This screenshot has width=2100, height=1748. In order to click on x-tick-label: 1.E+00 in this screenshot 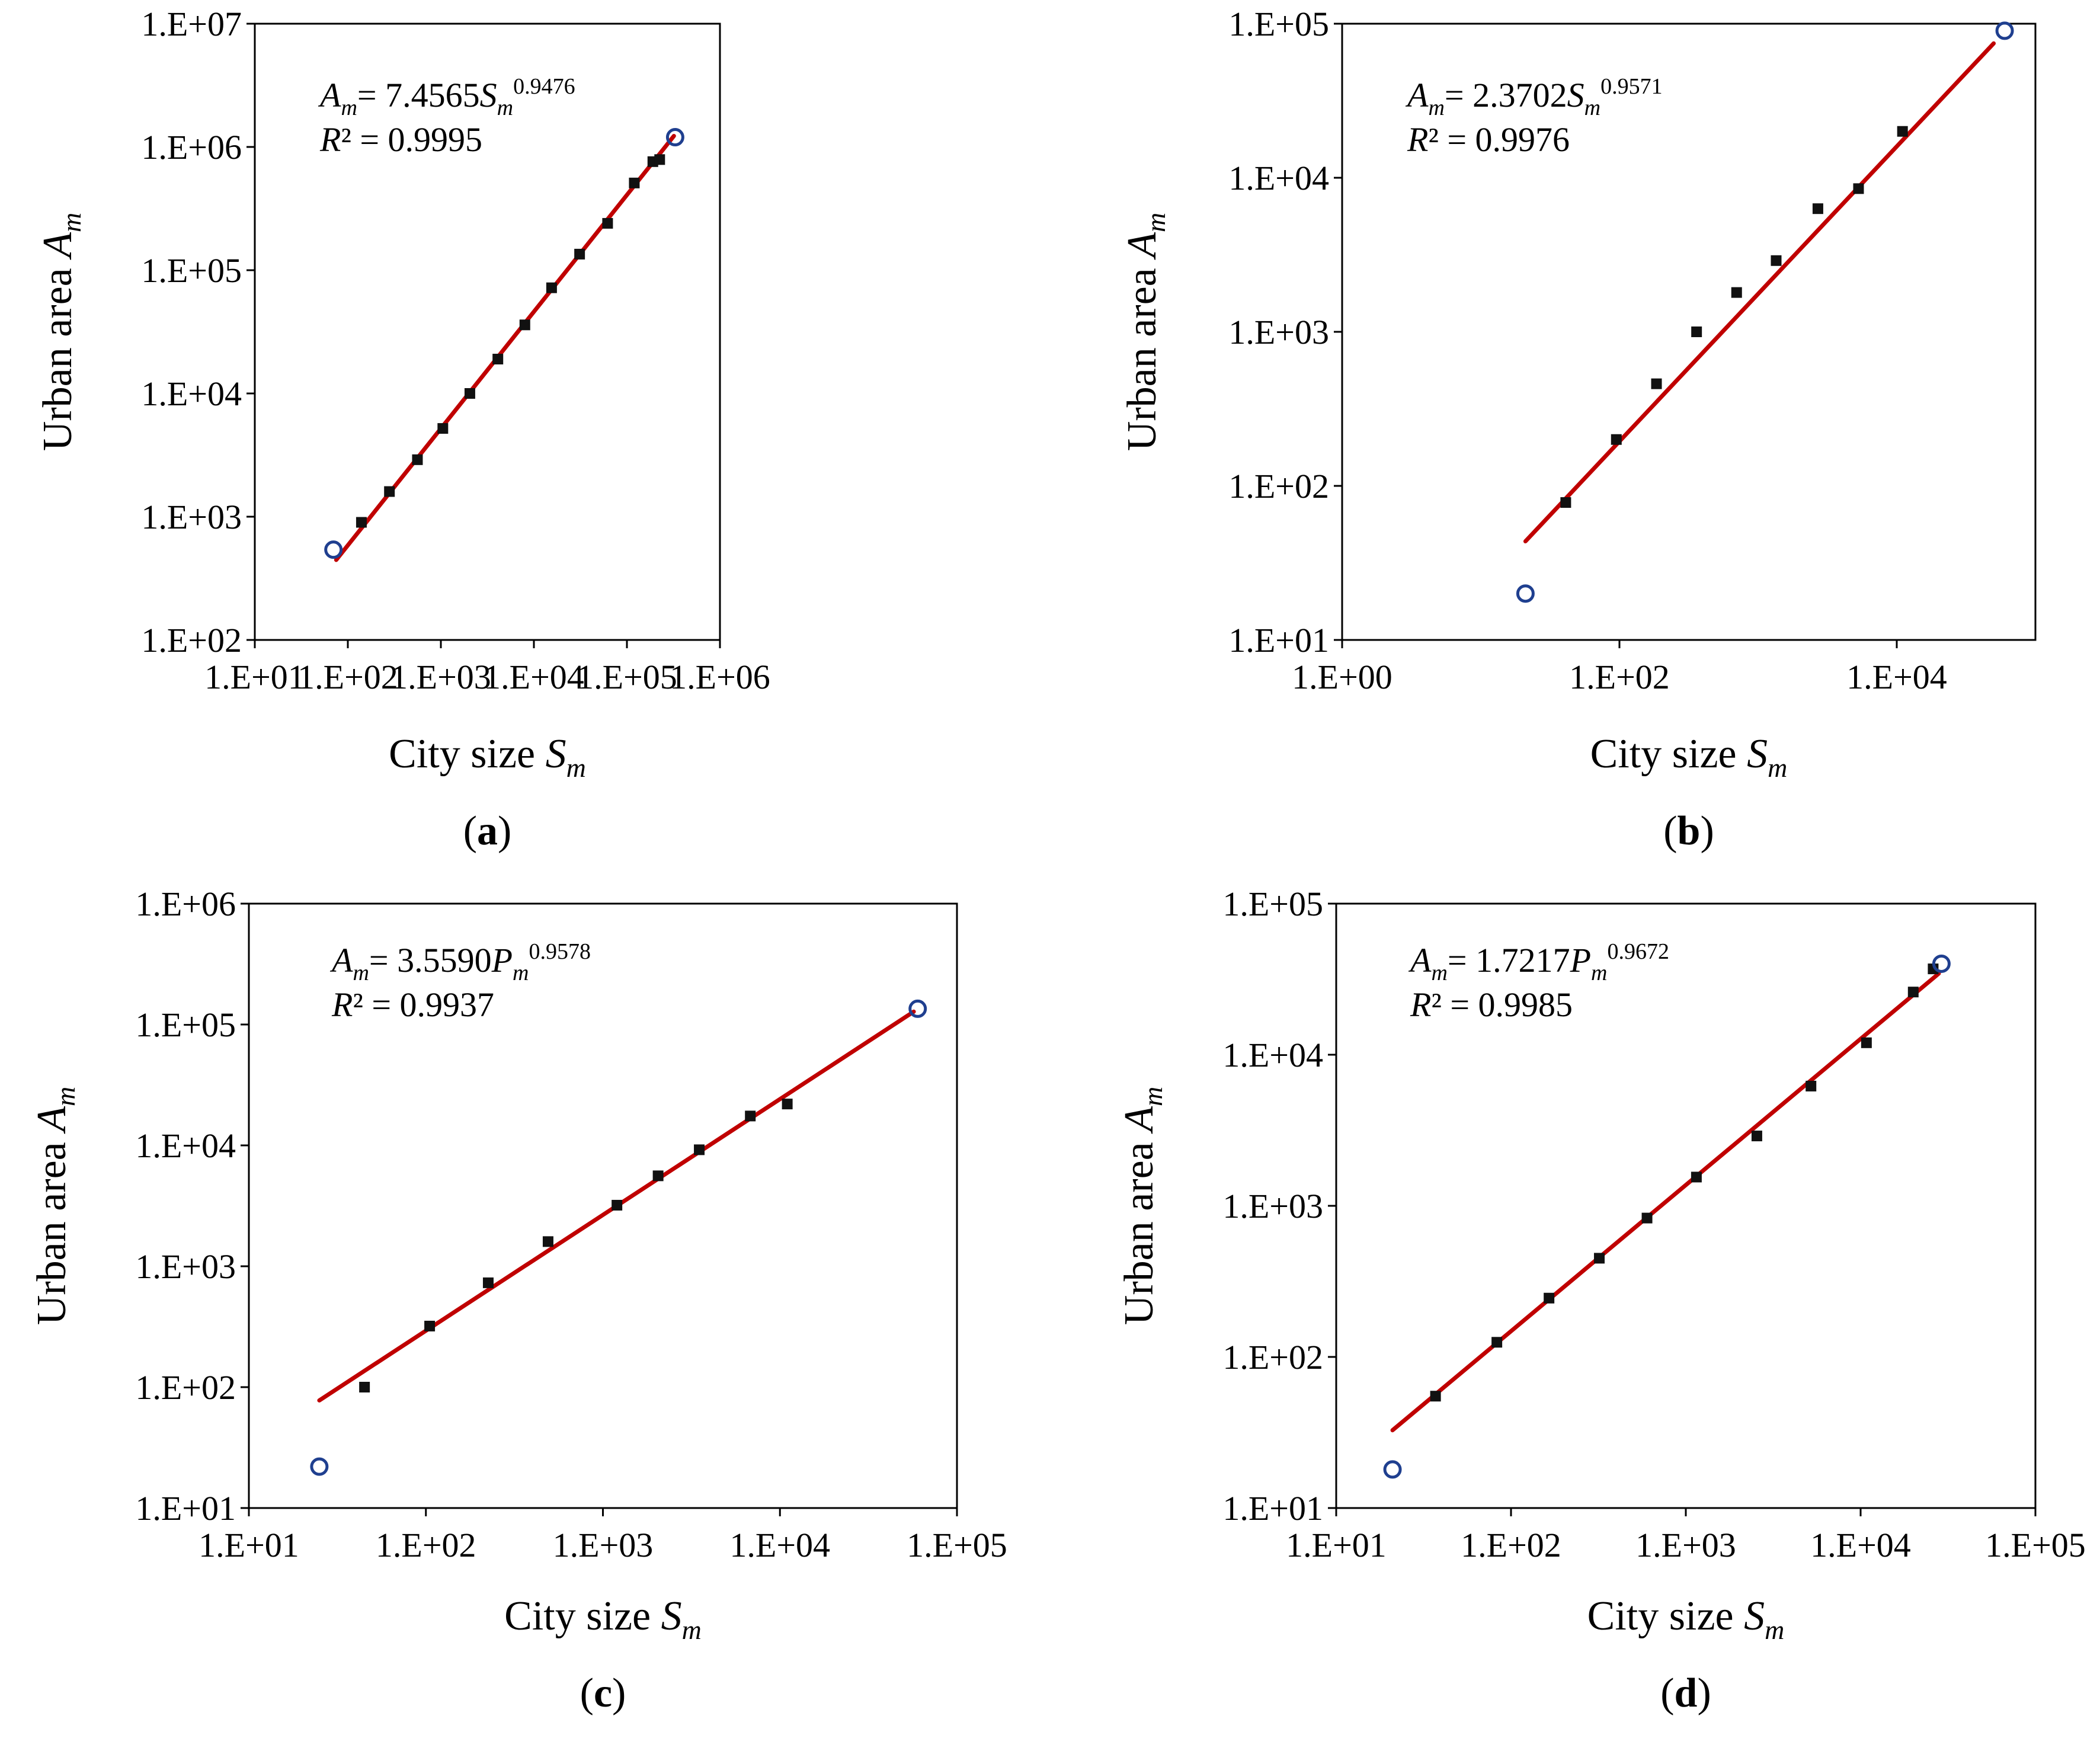, I will do `click(1342, 677)`.